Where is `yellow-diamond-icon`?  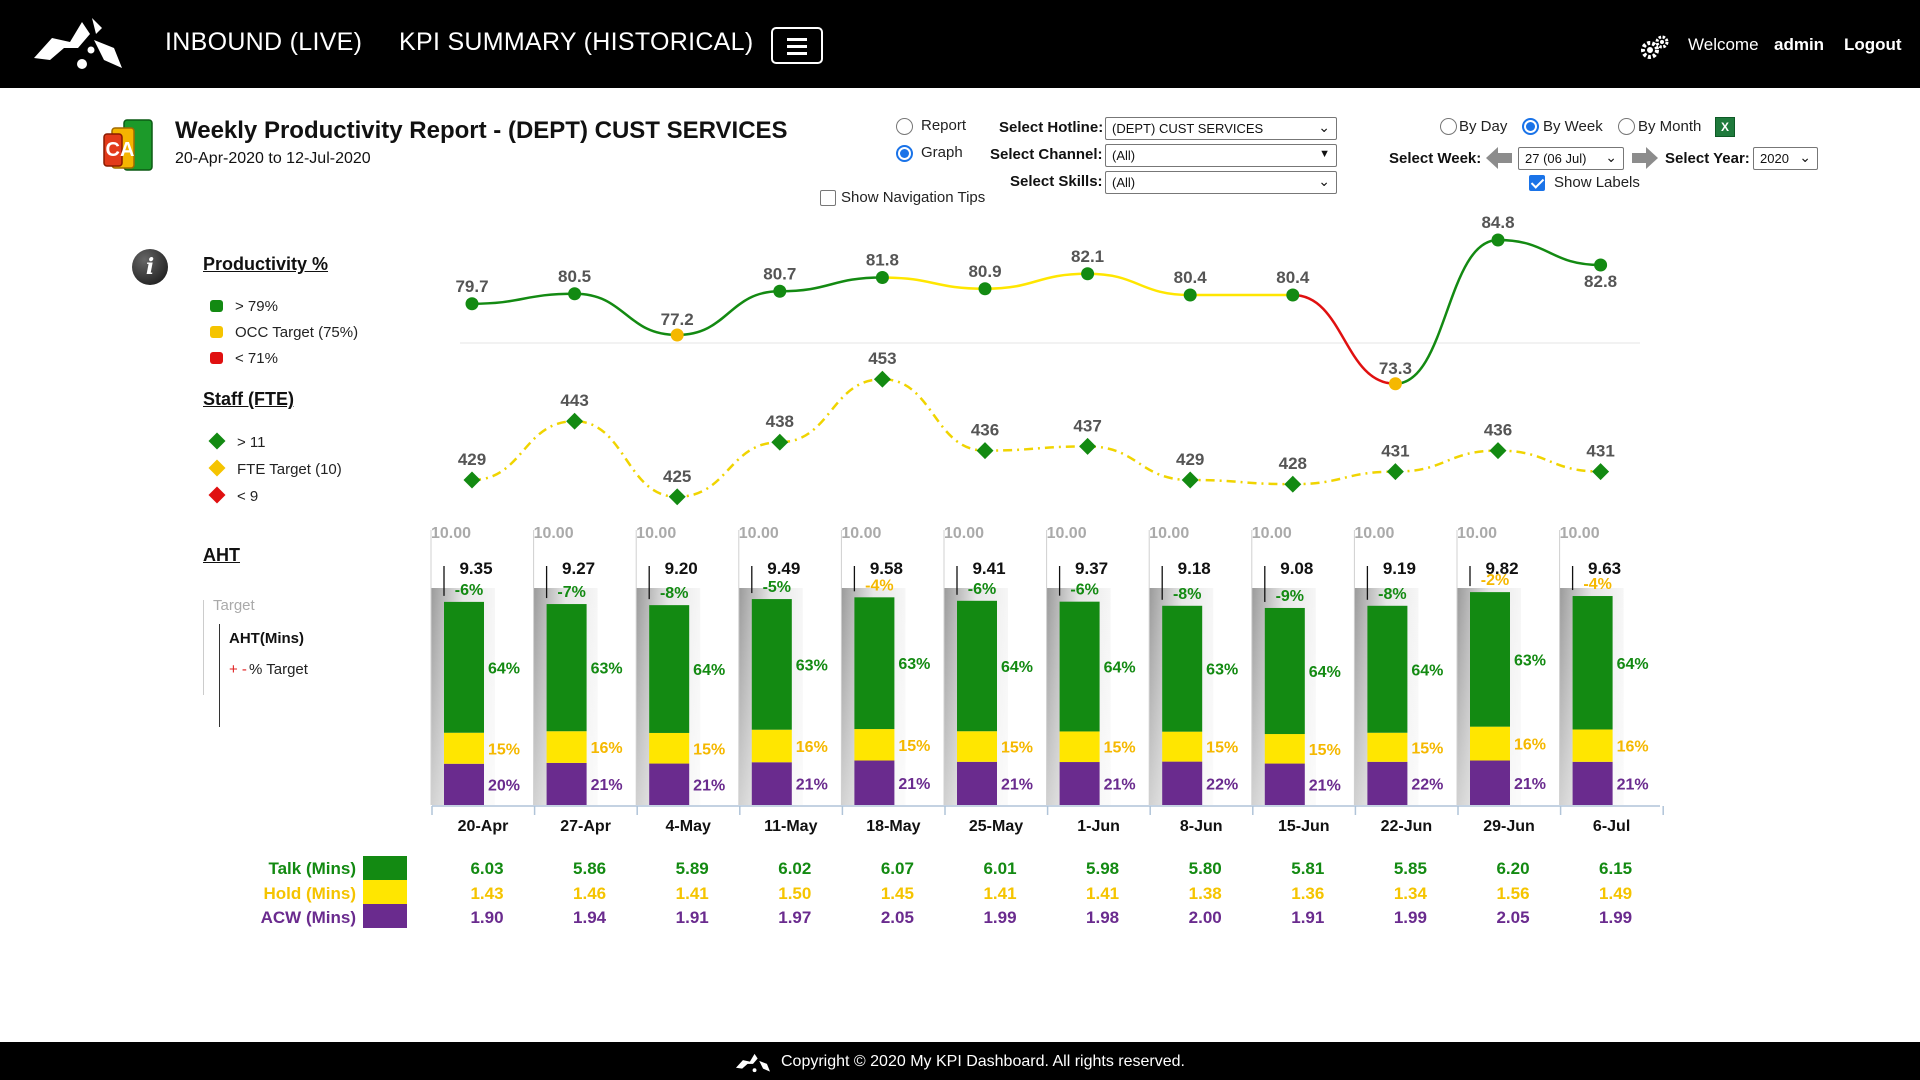 yellow-diamond-icon is located at coordinates (217, 468).